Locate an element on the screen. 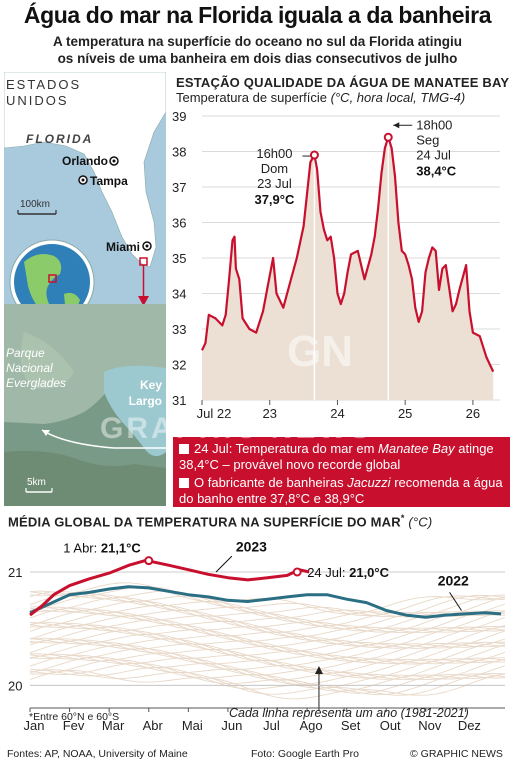 This screenshot has width=515, height=766. sources: Fontes: AP, NOAA, University of Maine is located at coordinates (97, 754).